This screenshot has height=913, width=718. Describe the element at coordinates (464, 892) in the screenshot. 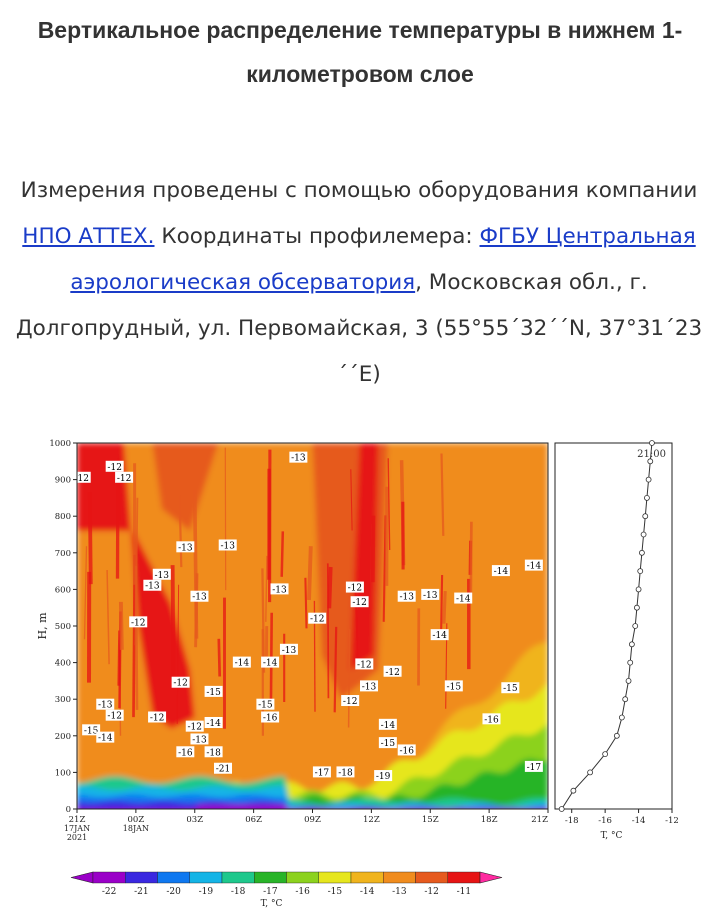

I see `colorbar-tick-label: -11` at that location.